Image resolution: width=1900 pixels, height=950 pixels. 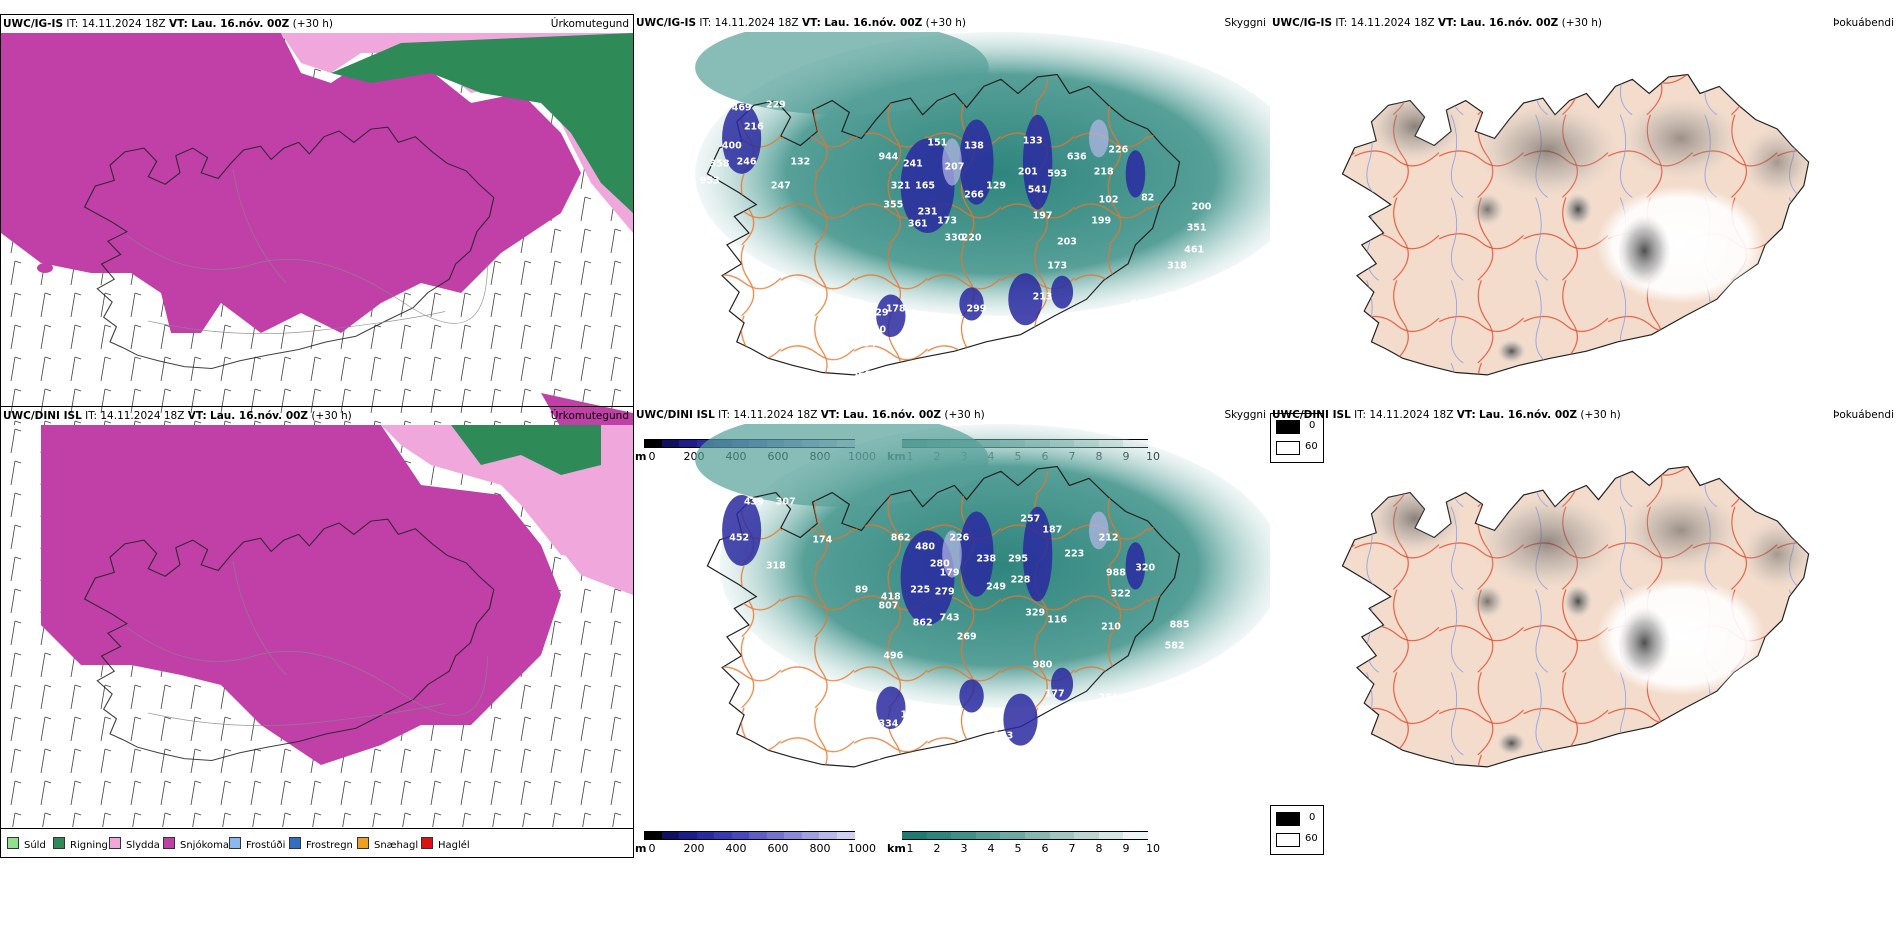 I want to click on fog-legend-max: 60, so click(x=1311, y=446).